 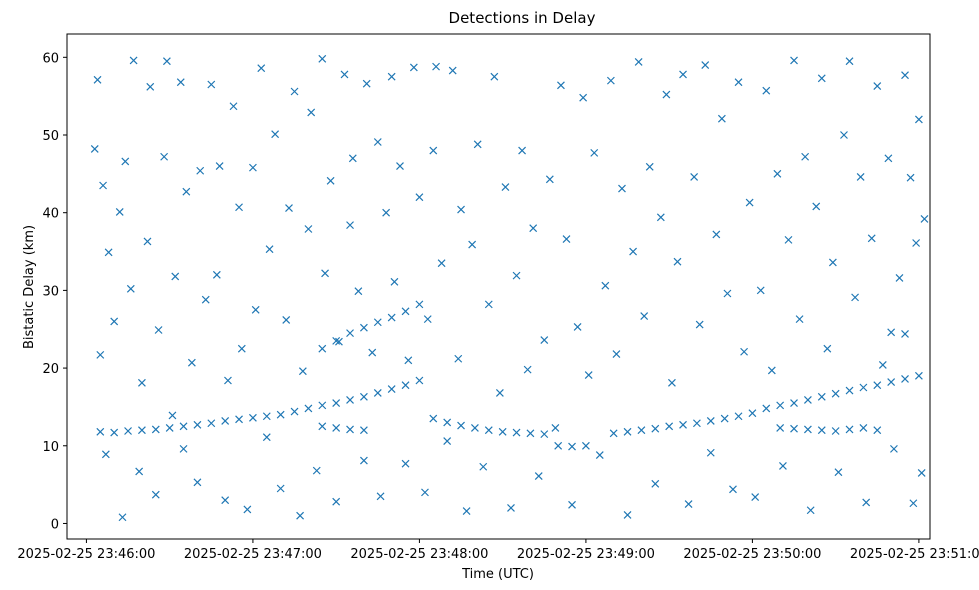 What do you see at coordinates (50, 58) in the screenshot?
I see `y-tick-label: 60` at bounding box center [50, 58].